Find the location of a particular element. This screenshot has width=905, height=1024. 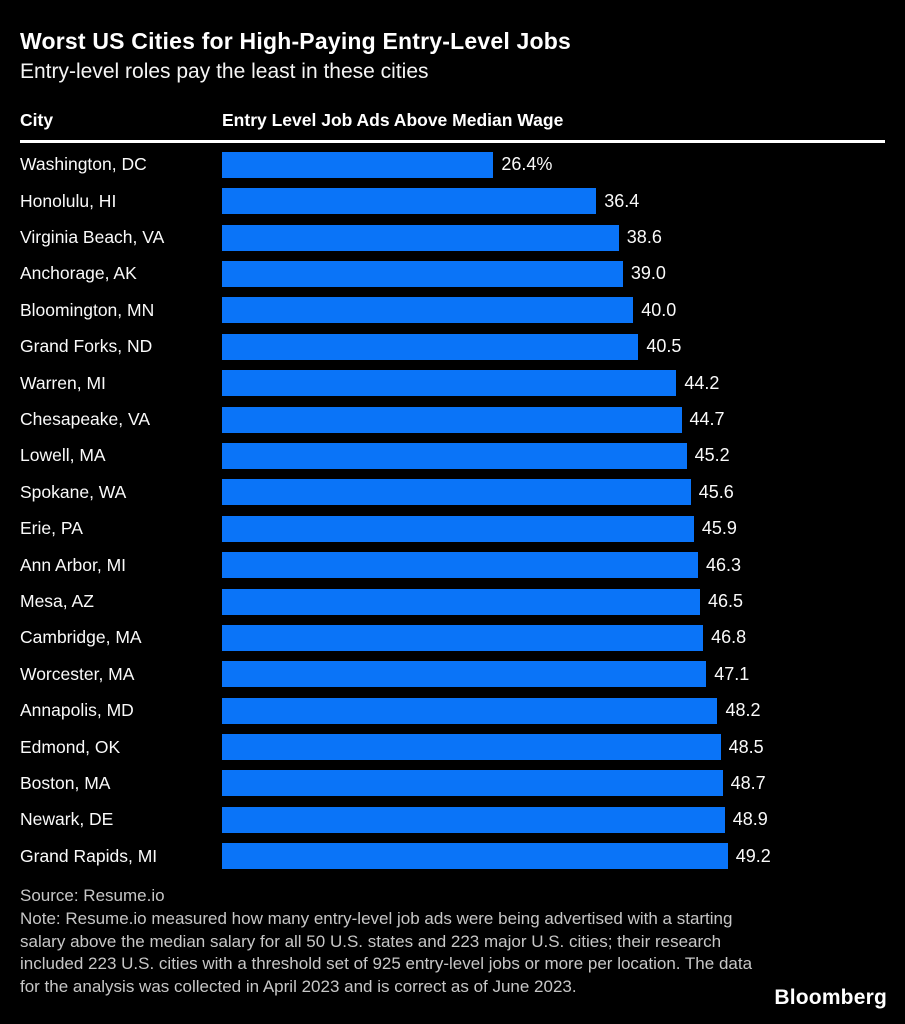

bar-track: 36.4 is located at coordinates (553, 201).